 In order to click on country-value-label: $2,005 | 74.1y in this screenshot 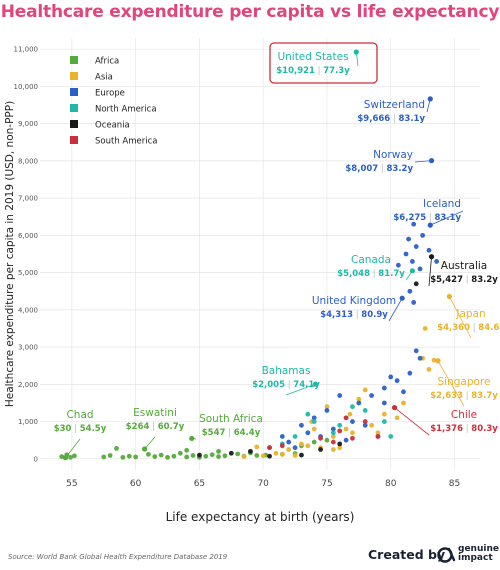, I will do `click(286, 385)`.